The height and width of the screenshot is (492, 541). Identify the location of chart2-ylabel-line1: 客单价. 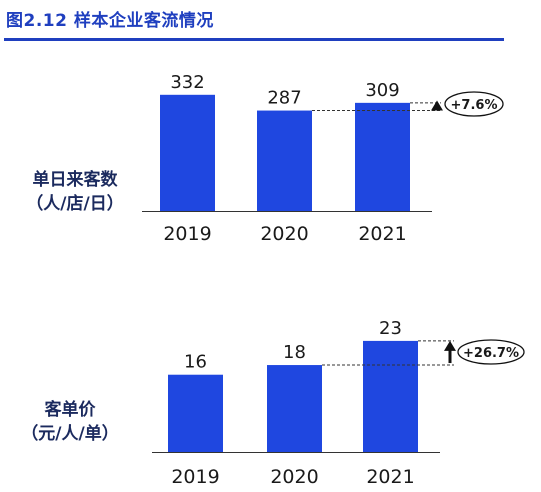
(70, 410).